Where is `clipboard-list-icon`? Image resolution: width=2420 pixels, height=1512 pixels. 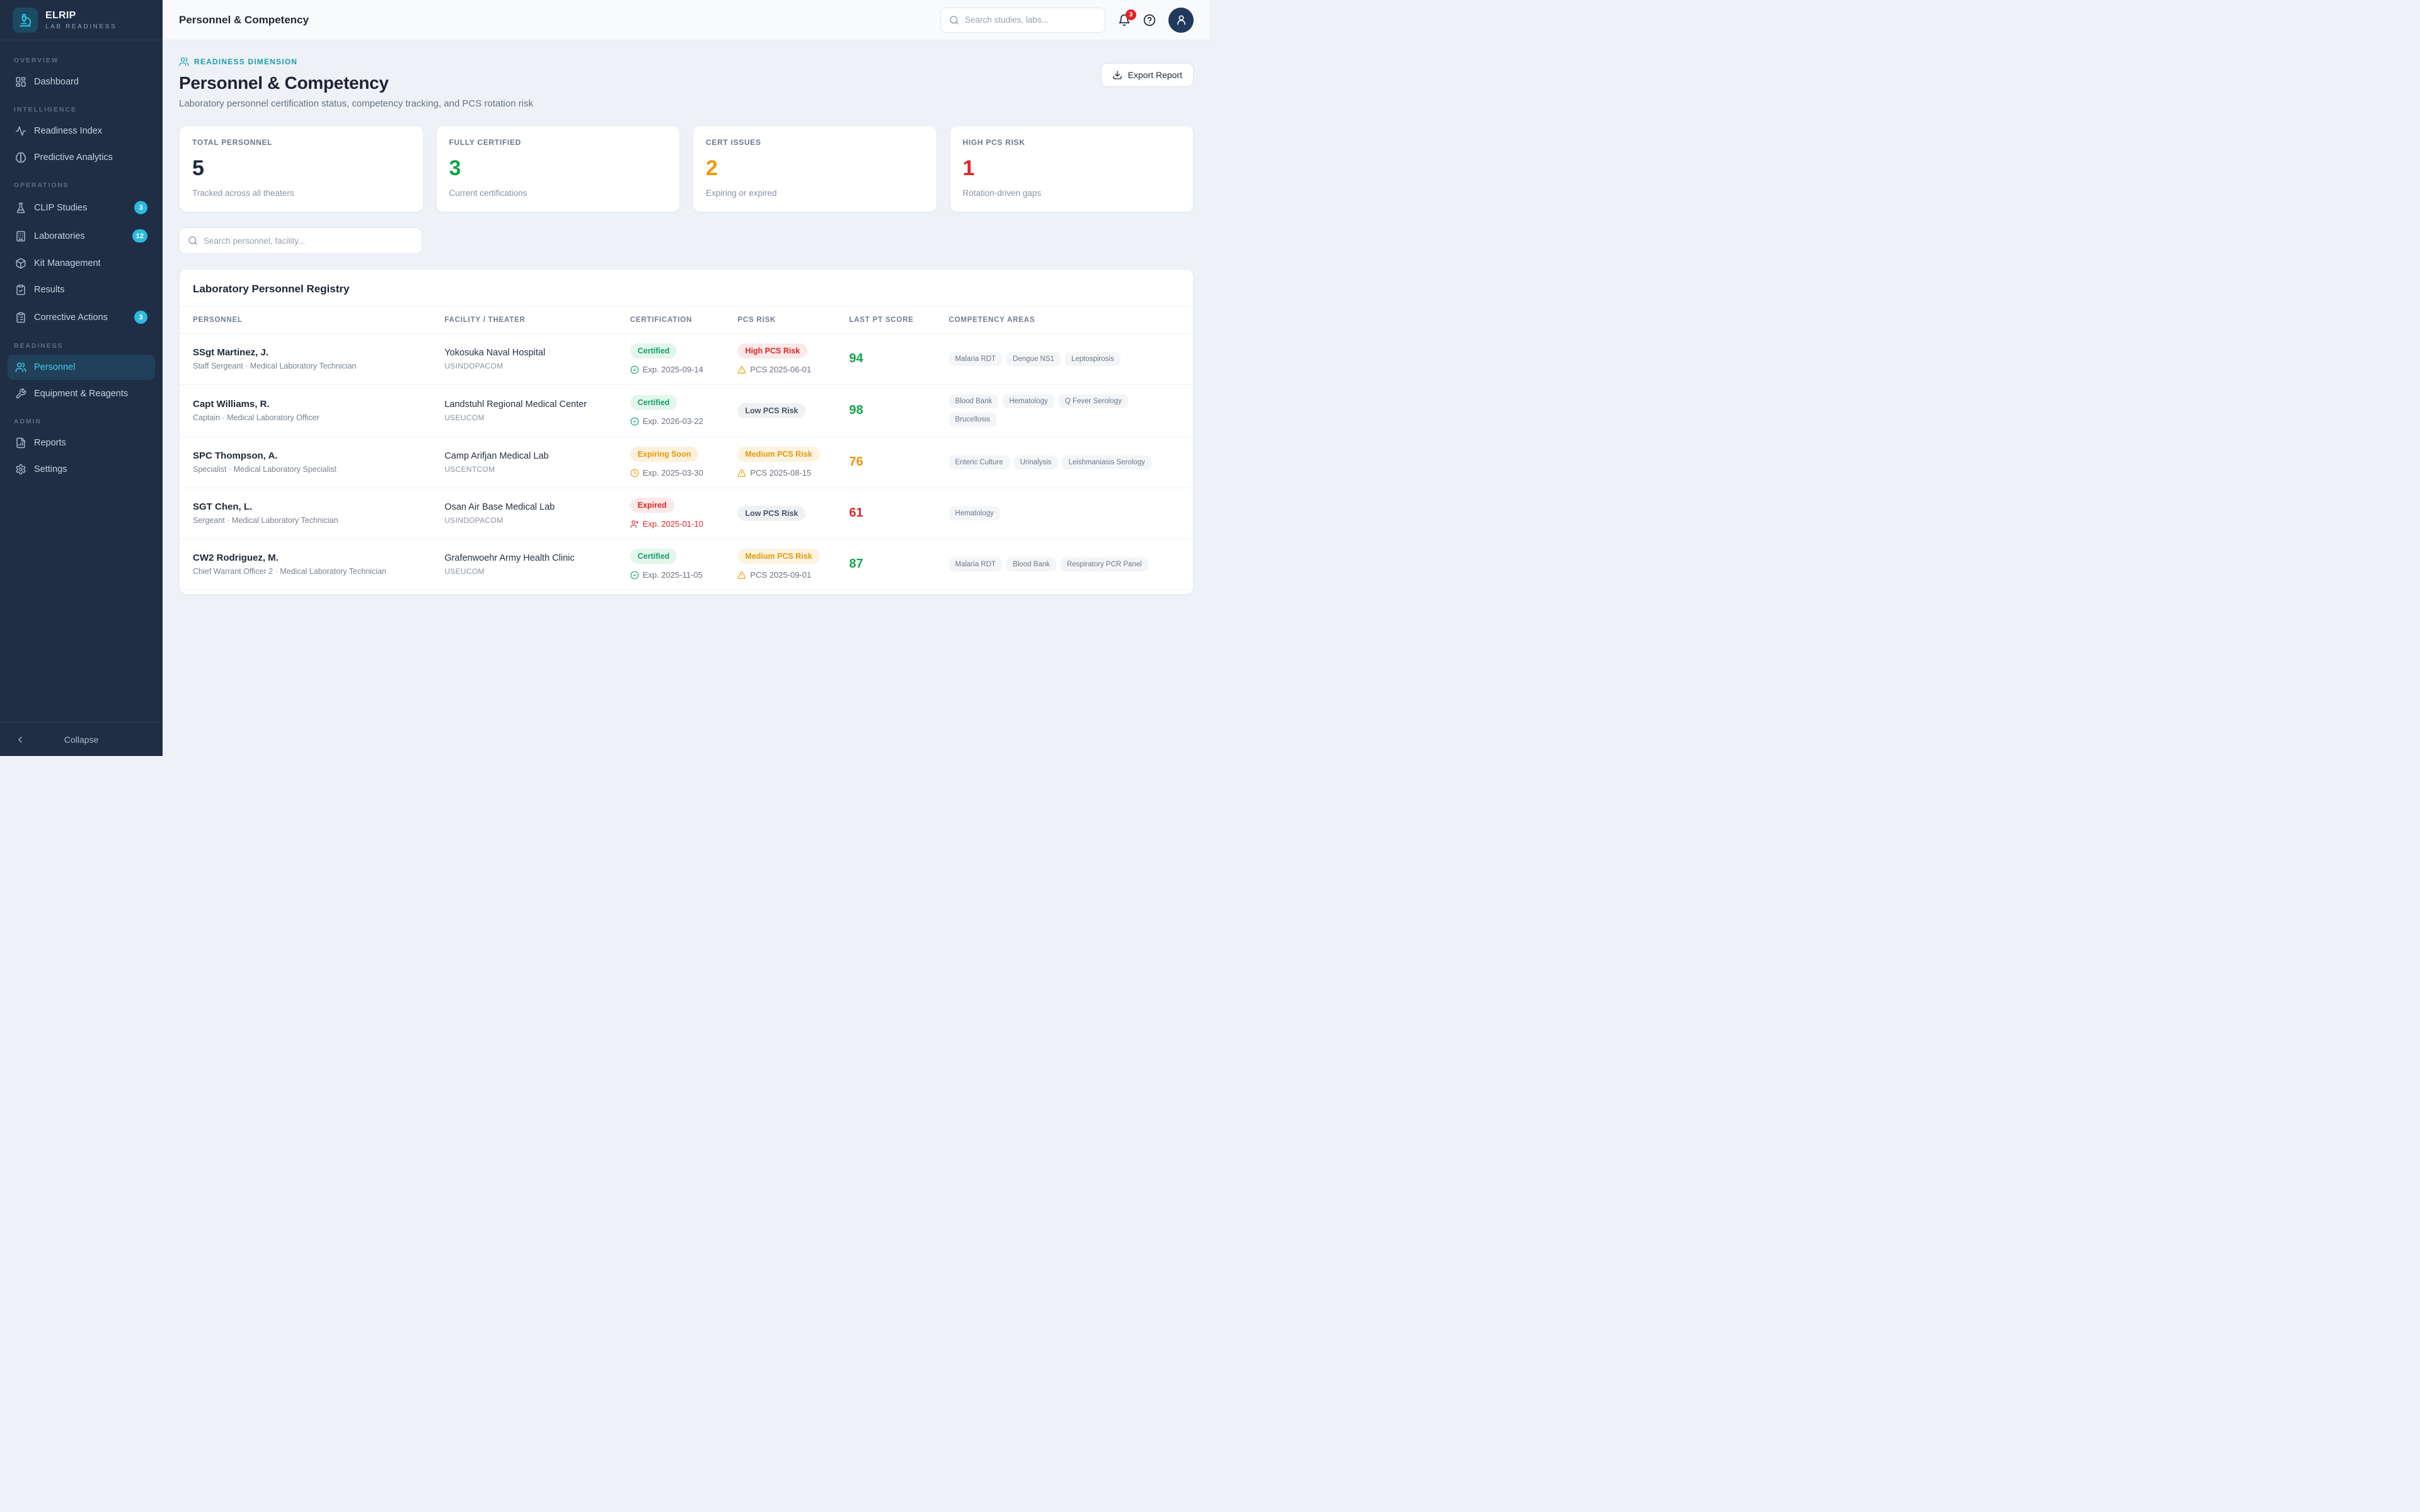
clipboard-list-icon is located at coordinates (20, 317).